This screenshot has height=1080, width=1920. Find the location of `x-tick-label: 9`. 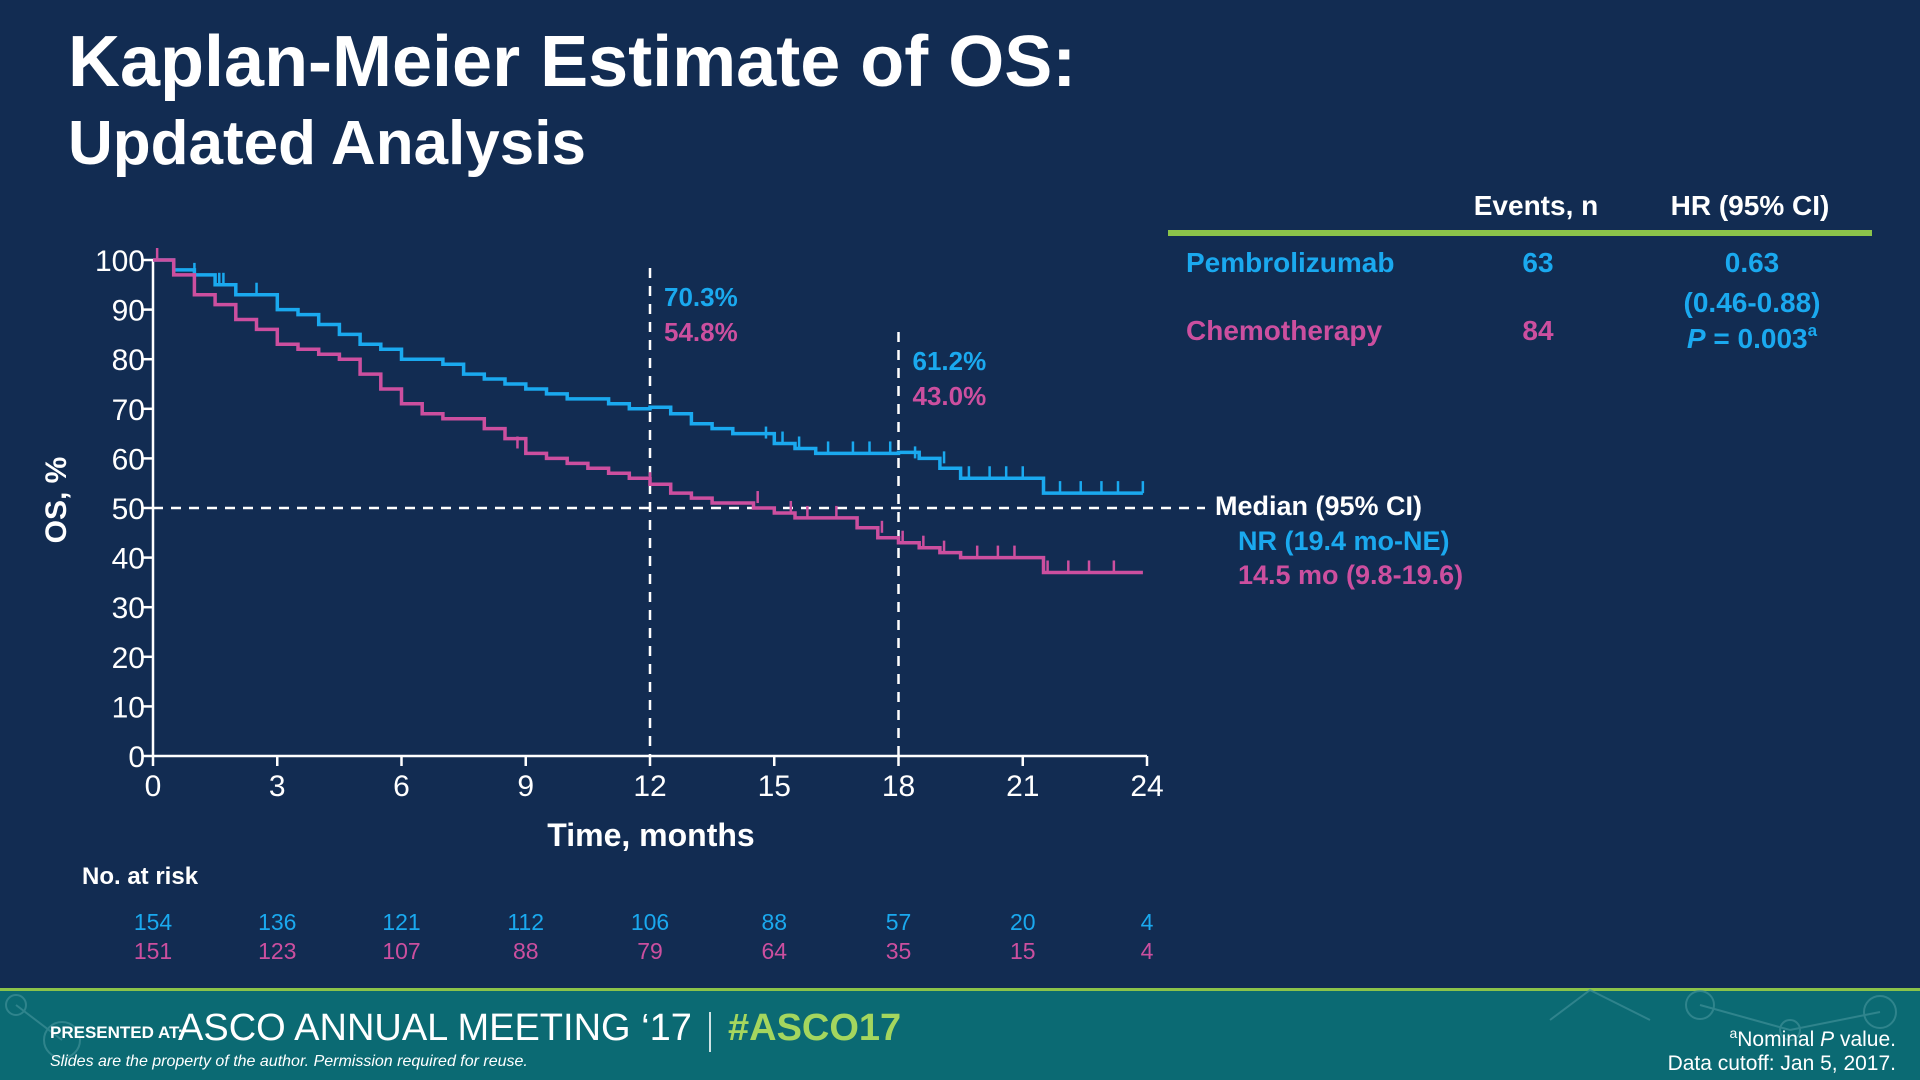

x-tick-label: 9 is located at coordinates (525, 786).